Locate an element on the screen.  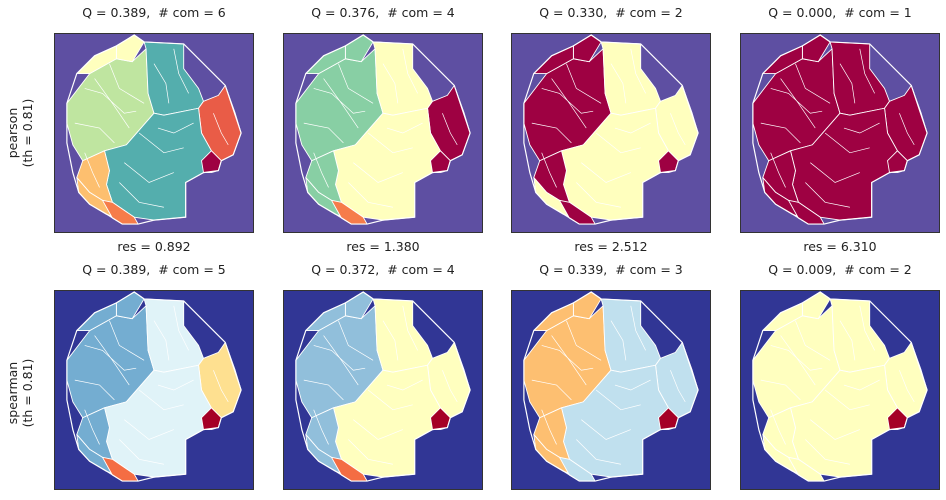
panel-pearson-2: Q = 0.376, # com = 4 res = 1.380 is located at coordinates (383, 129).